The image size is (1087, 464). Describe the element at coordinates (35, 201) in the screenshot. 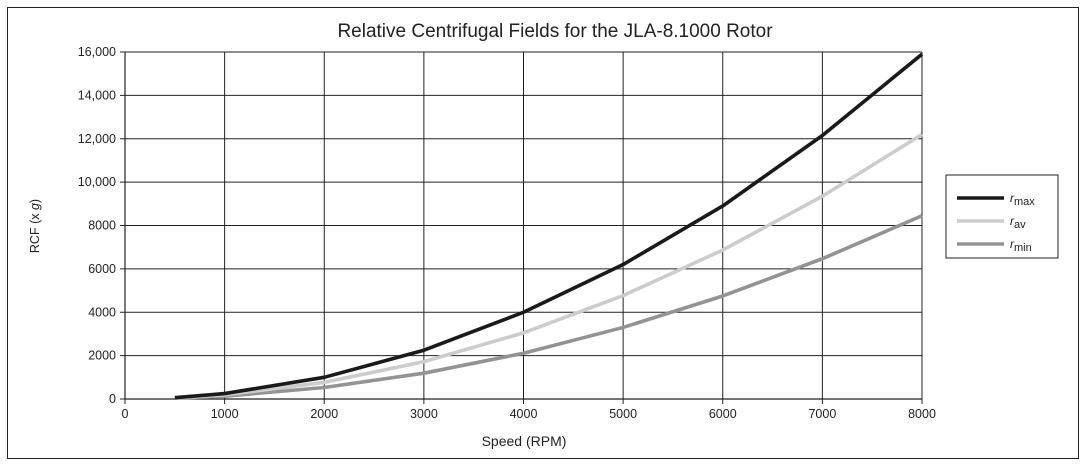

I see `y-axis-label-suffix: )` at that location.